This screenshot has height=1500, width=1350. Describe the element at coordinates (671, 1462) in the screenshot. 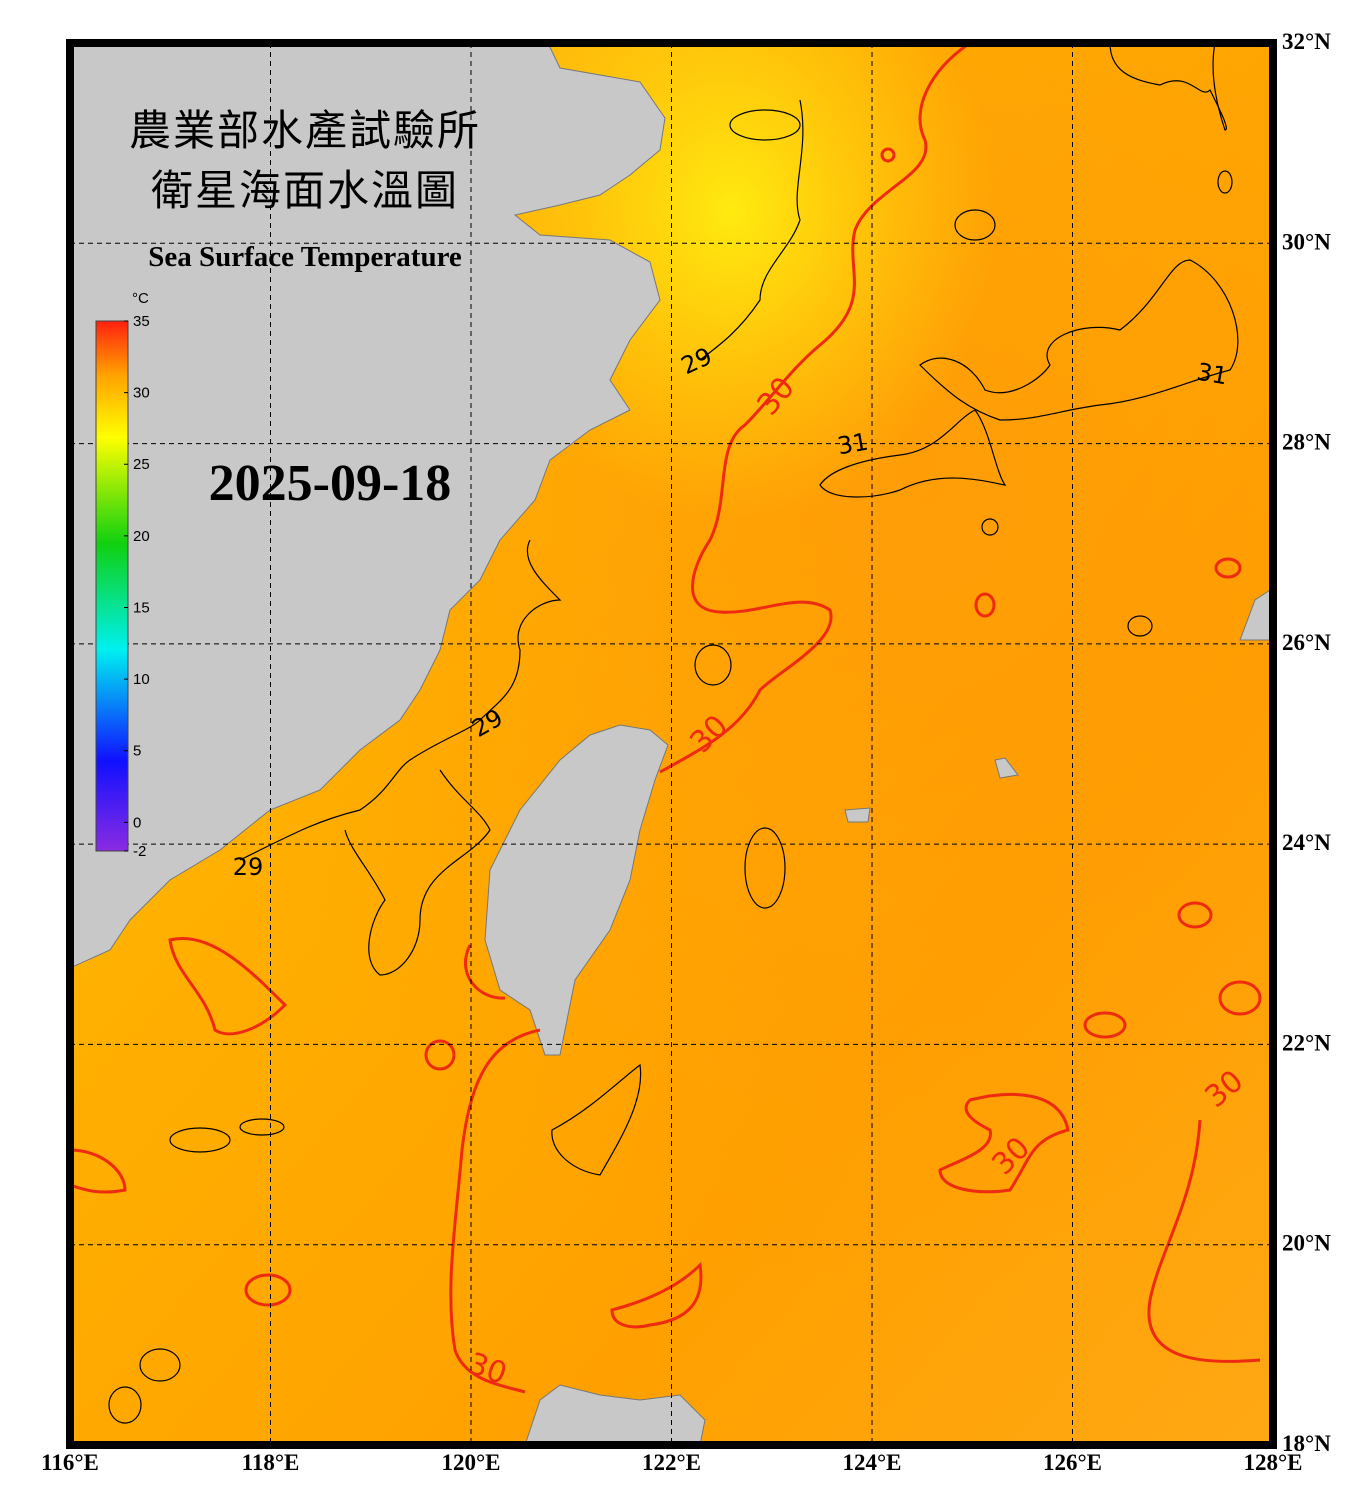

I see `lon-tick-label: 122°E` at that location.